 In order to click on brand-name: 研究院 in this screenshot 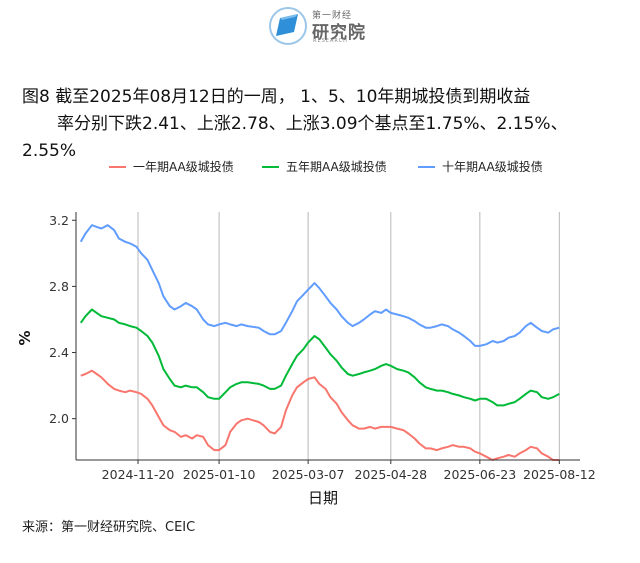, I will do `click(339, 33)`.